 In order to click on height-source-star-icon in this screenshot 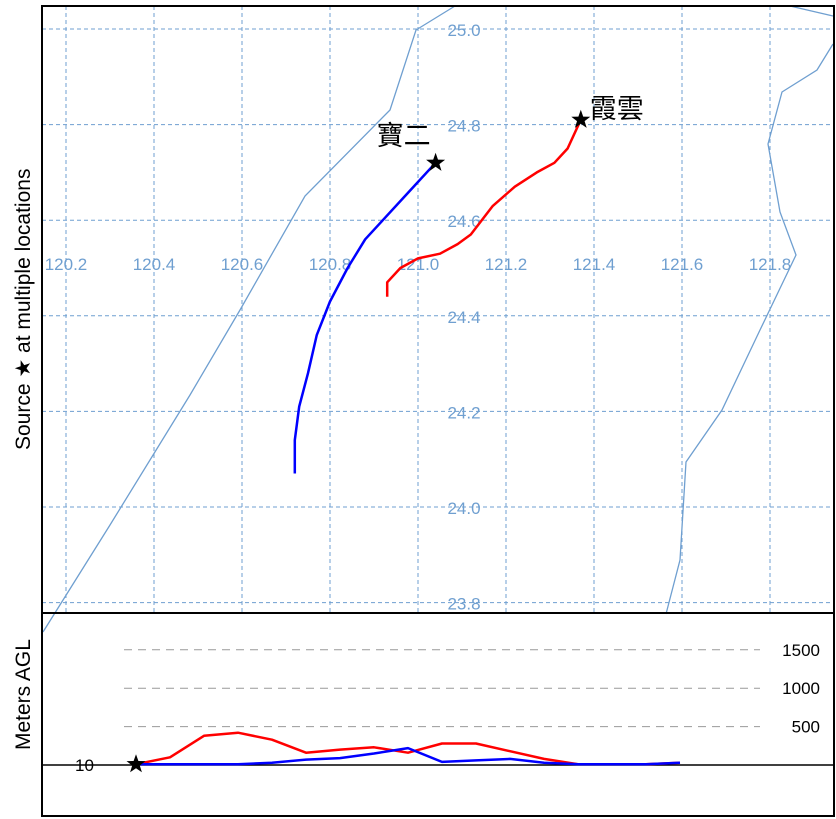, I will do `click(136, 763)`.